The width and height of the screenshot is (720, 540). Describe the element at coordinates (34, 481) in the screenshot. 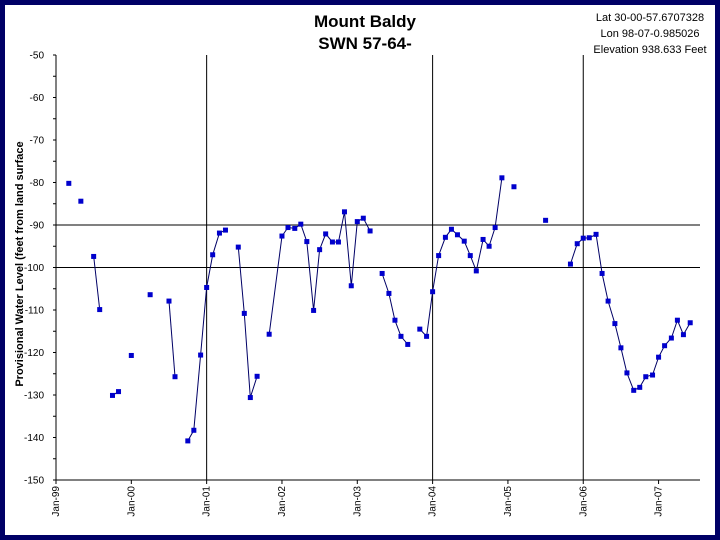

I see `y-tick-label: -150` at that location.